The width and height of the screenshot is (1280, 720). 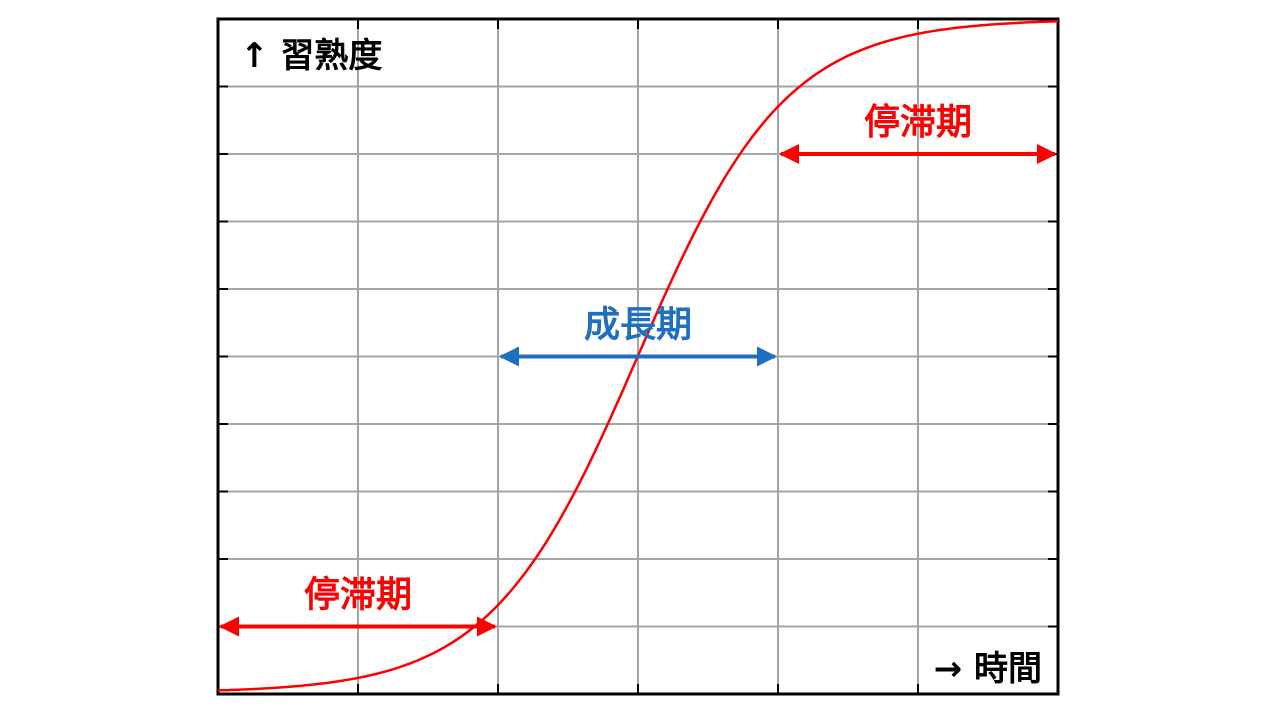 I want to click on x-axis-label: → 時間, so click(x=988, y=669).